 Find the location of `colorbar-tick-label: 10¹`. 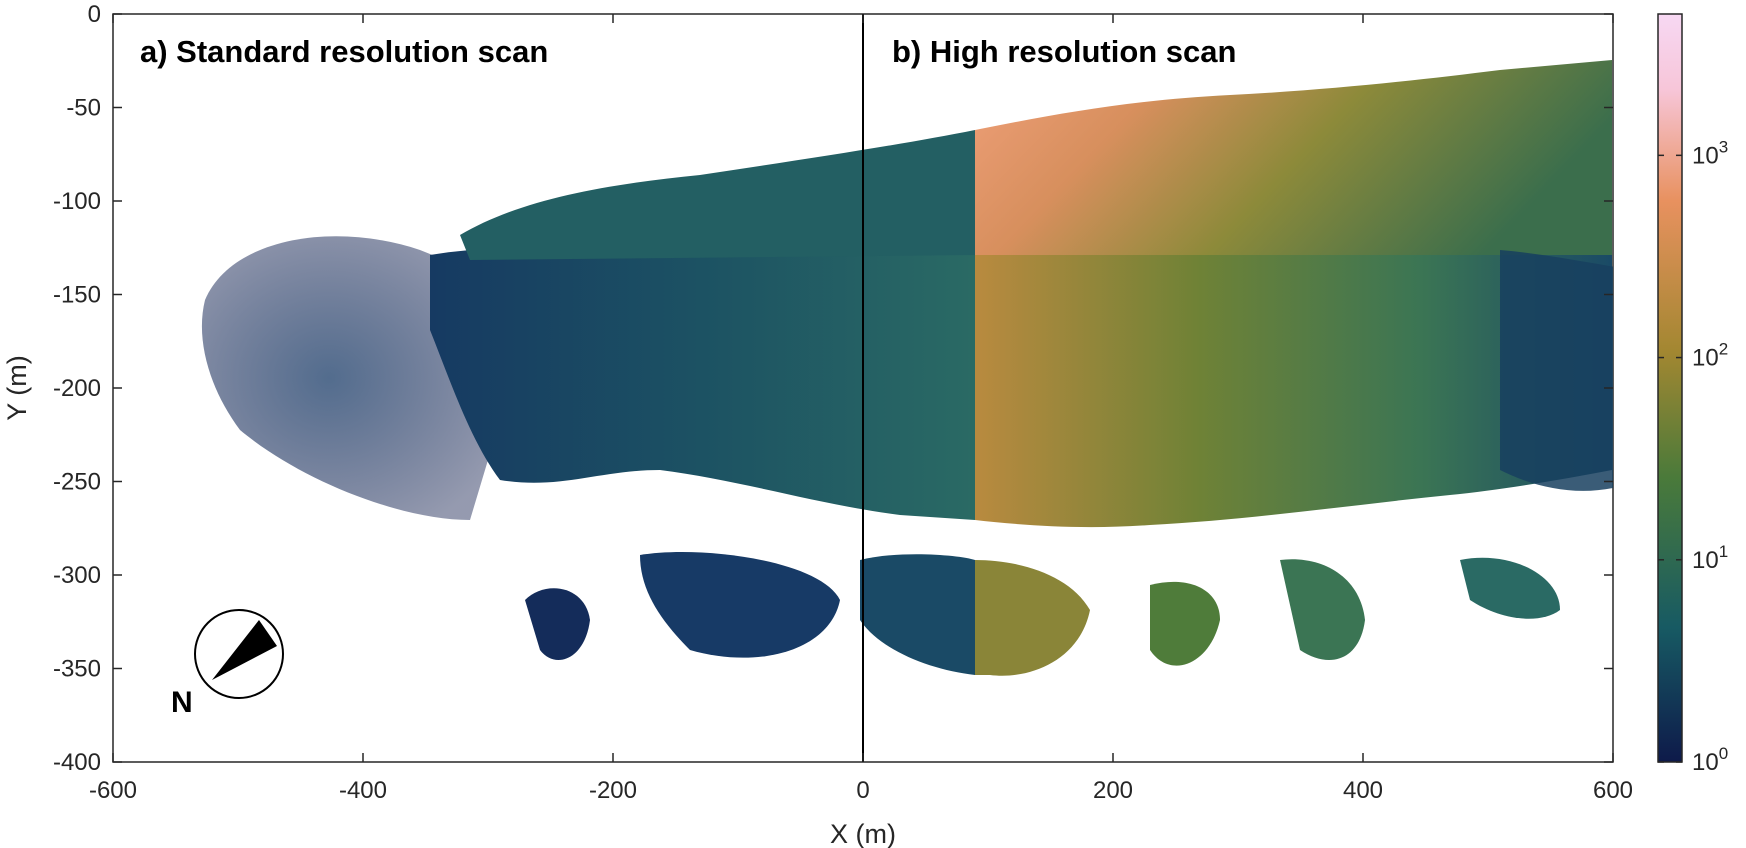

colorbar-tick-label: 10¹ is located at coordinates (1710, 558).